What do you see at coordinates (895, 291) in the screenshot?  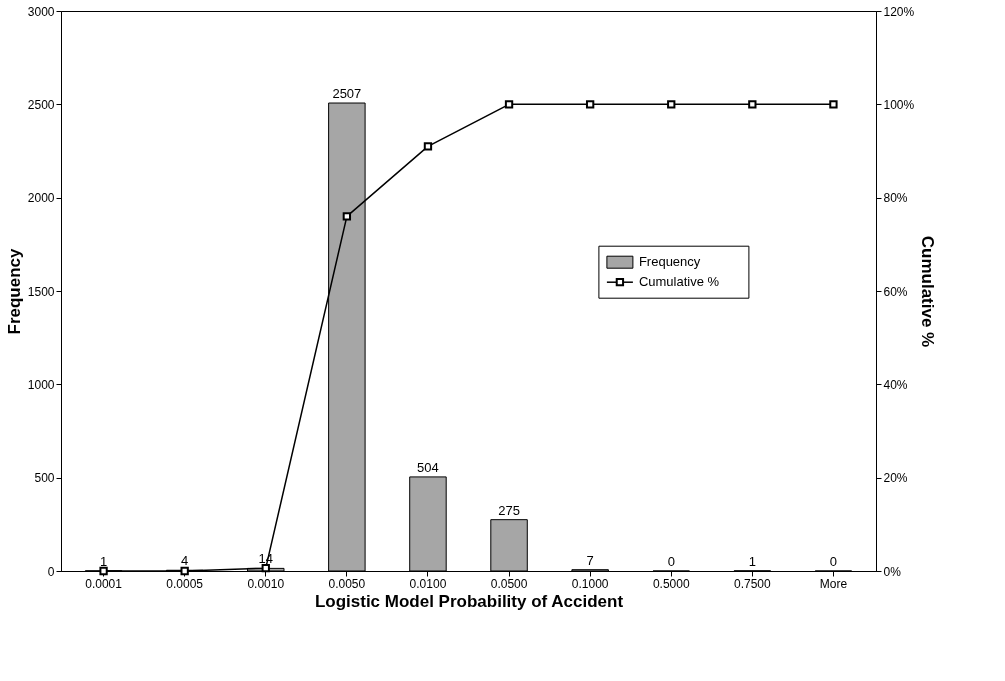 I see `y2-tick-label: 60%` at bounding box center [895, 291].